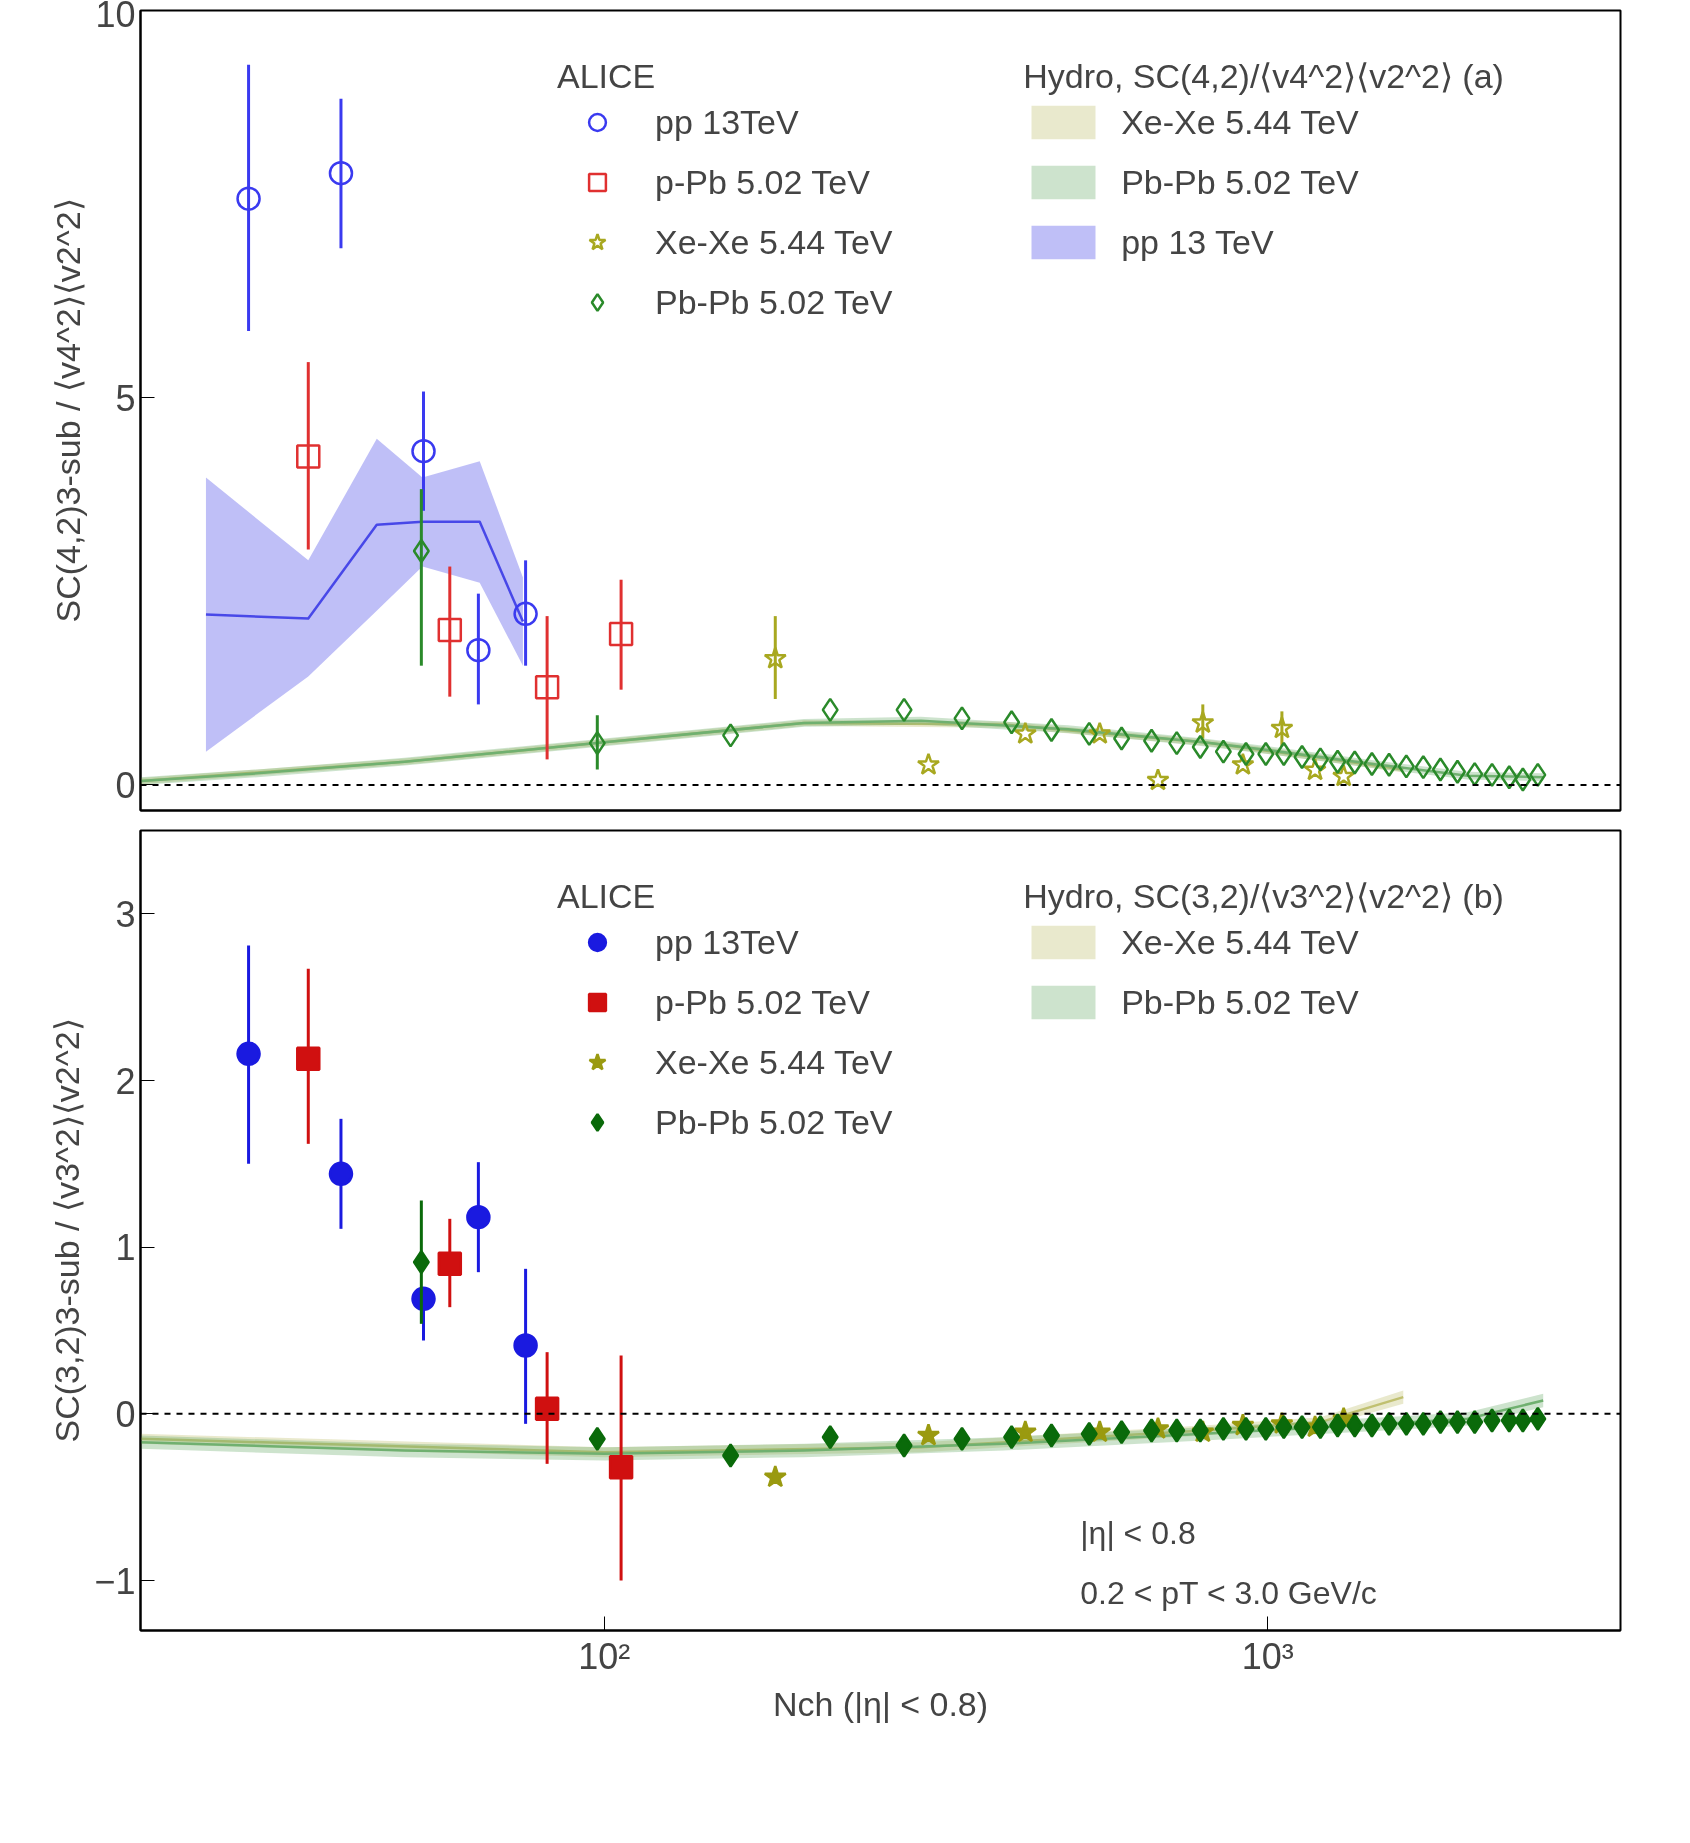 Image resolution: width=1690 pixels, height=1843 pixels. Describe the element at coordinates (115, 17) in the screenshot. I see `y-tick-label: 10` at that location.